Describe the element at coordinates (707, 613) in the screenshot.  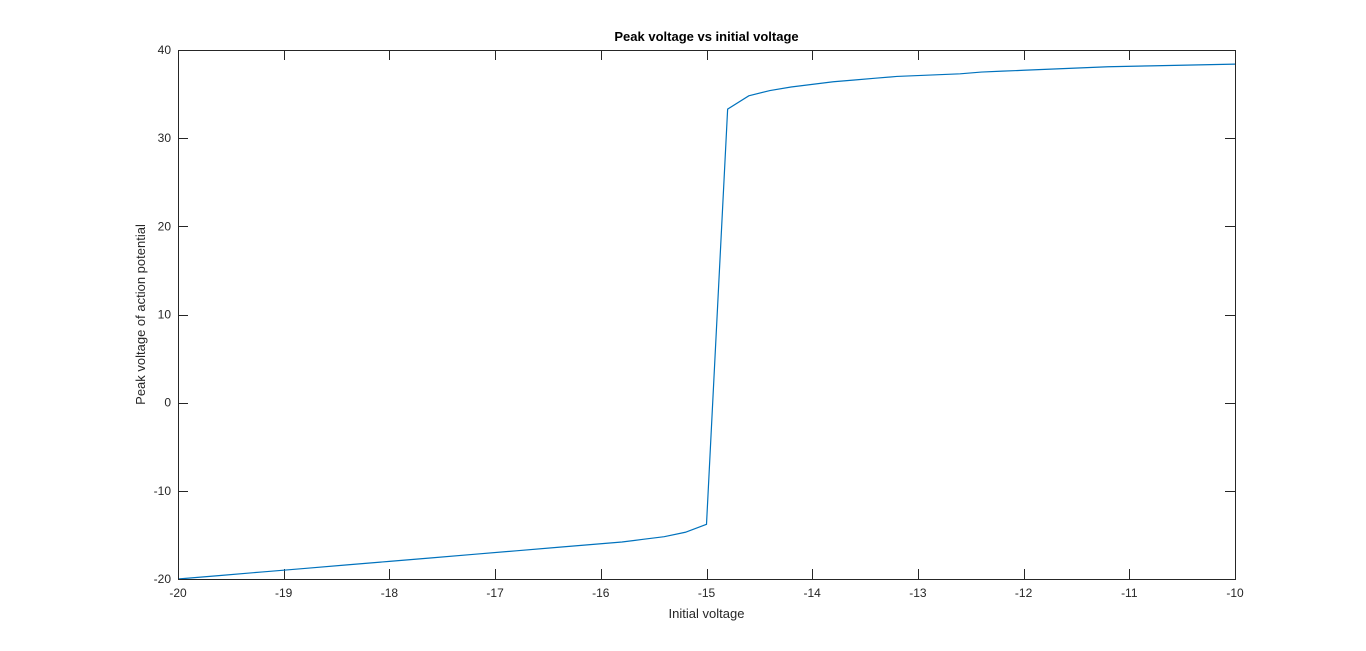
I see `x-axis-title: Initial voltage` at that location.